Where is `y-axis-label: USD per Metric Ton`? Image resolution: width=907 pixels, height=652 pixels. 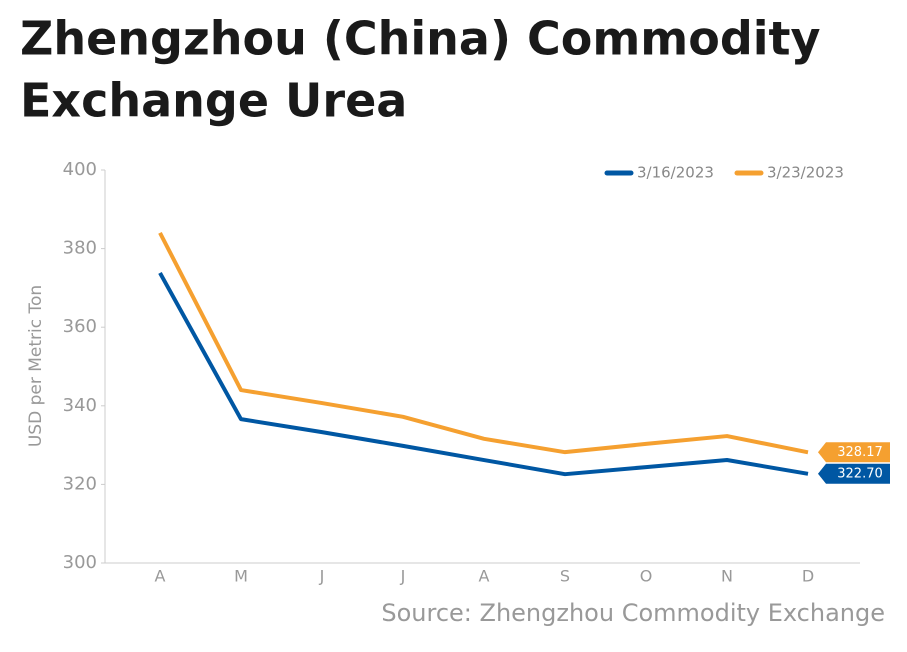
y-axis-label: USD per Metric Ton is located at coordinates (36, 366).